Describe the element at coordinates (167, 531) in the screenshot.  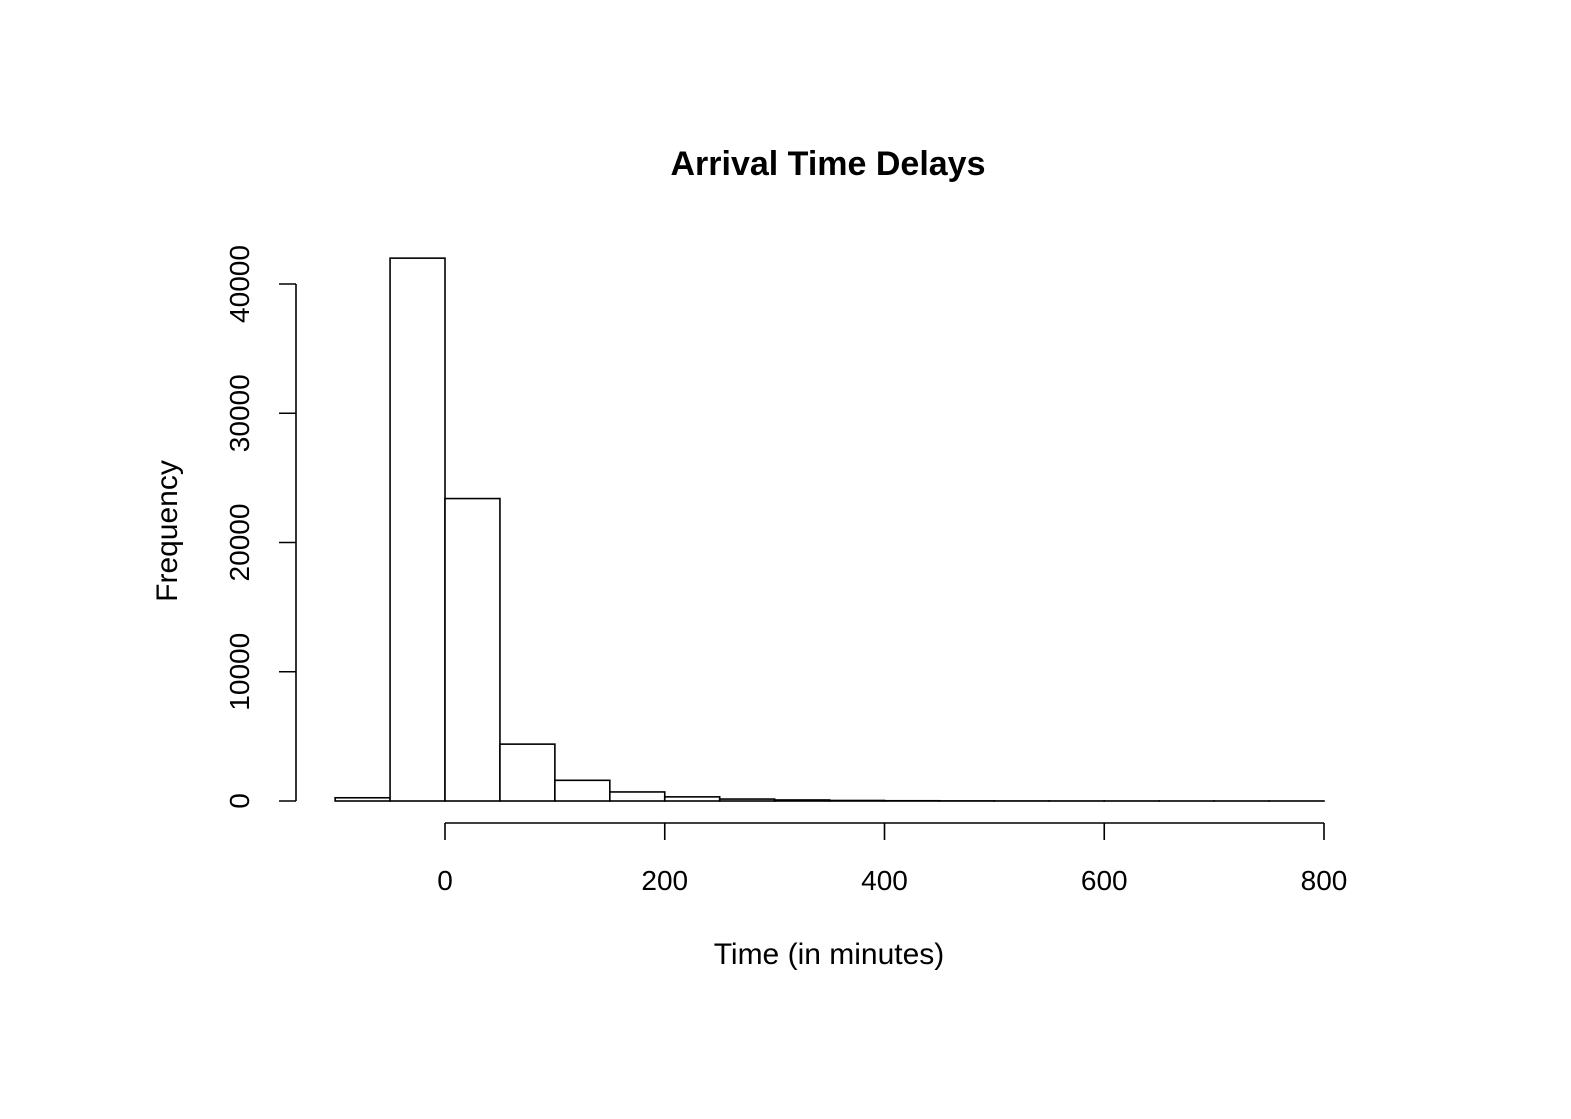
I see `y-axis-label: Frequency` at that location.